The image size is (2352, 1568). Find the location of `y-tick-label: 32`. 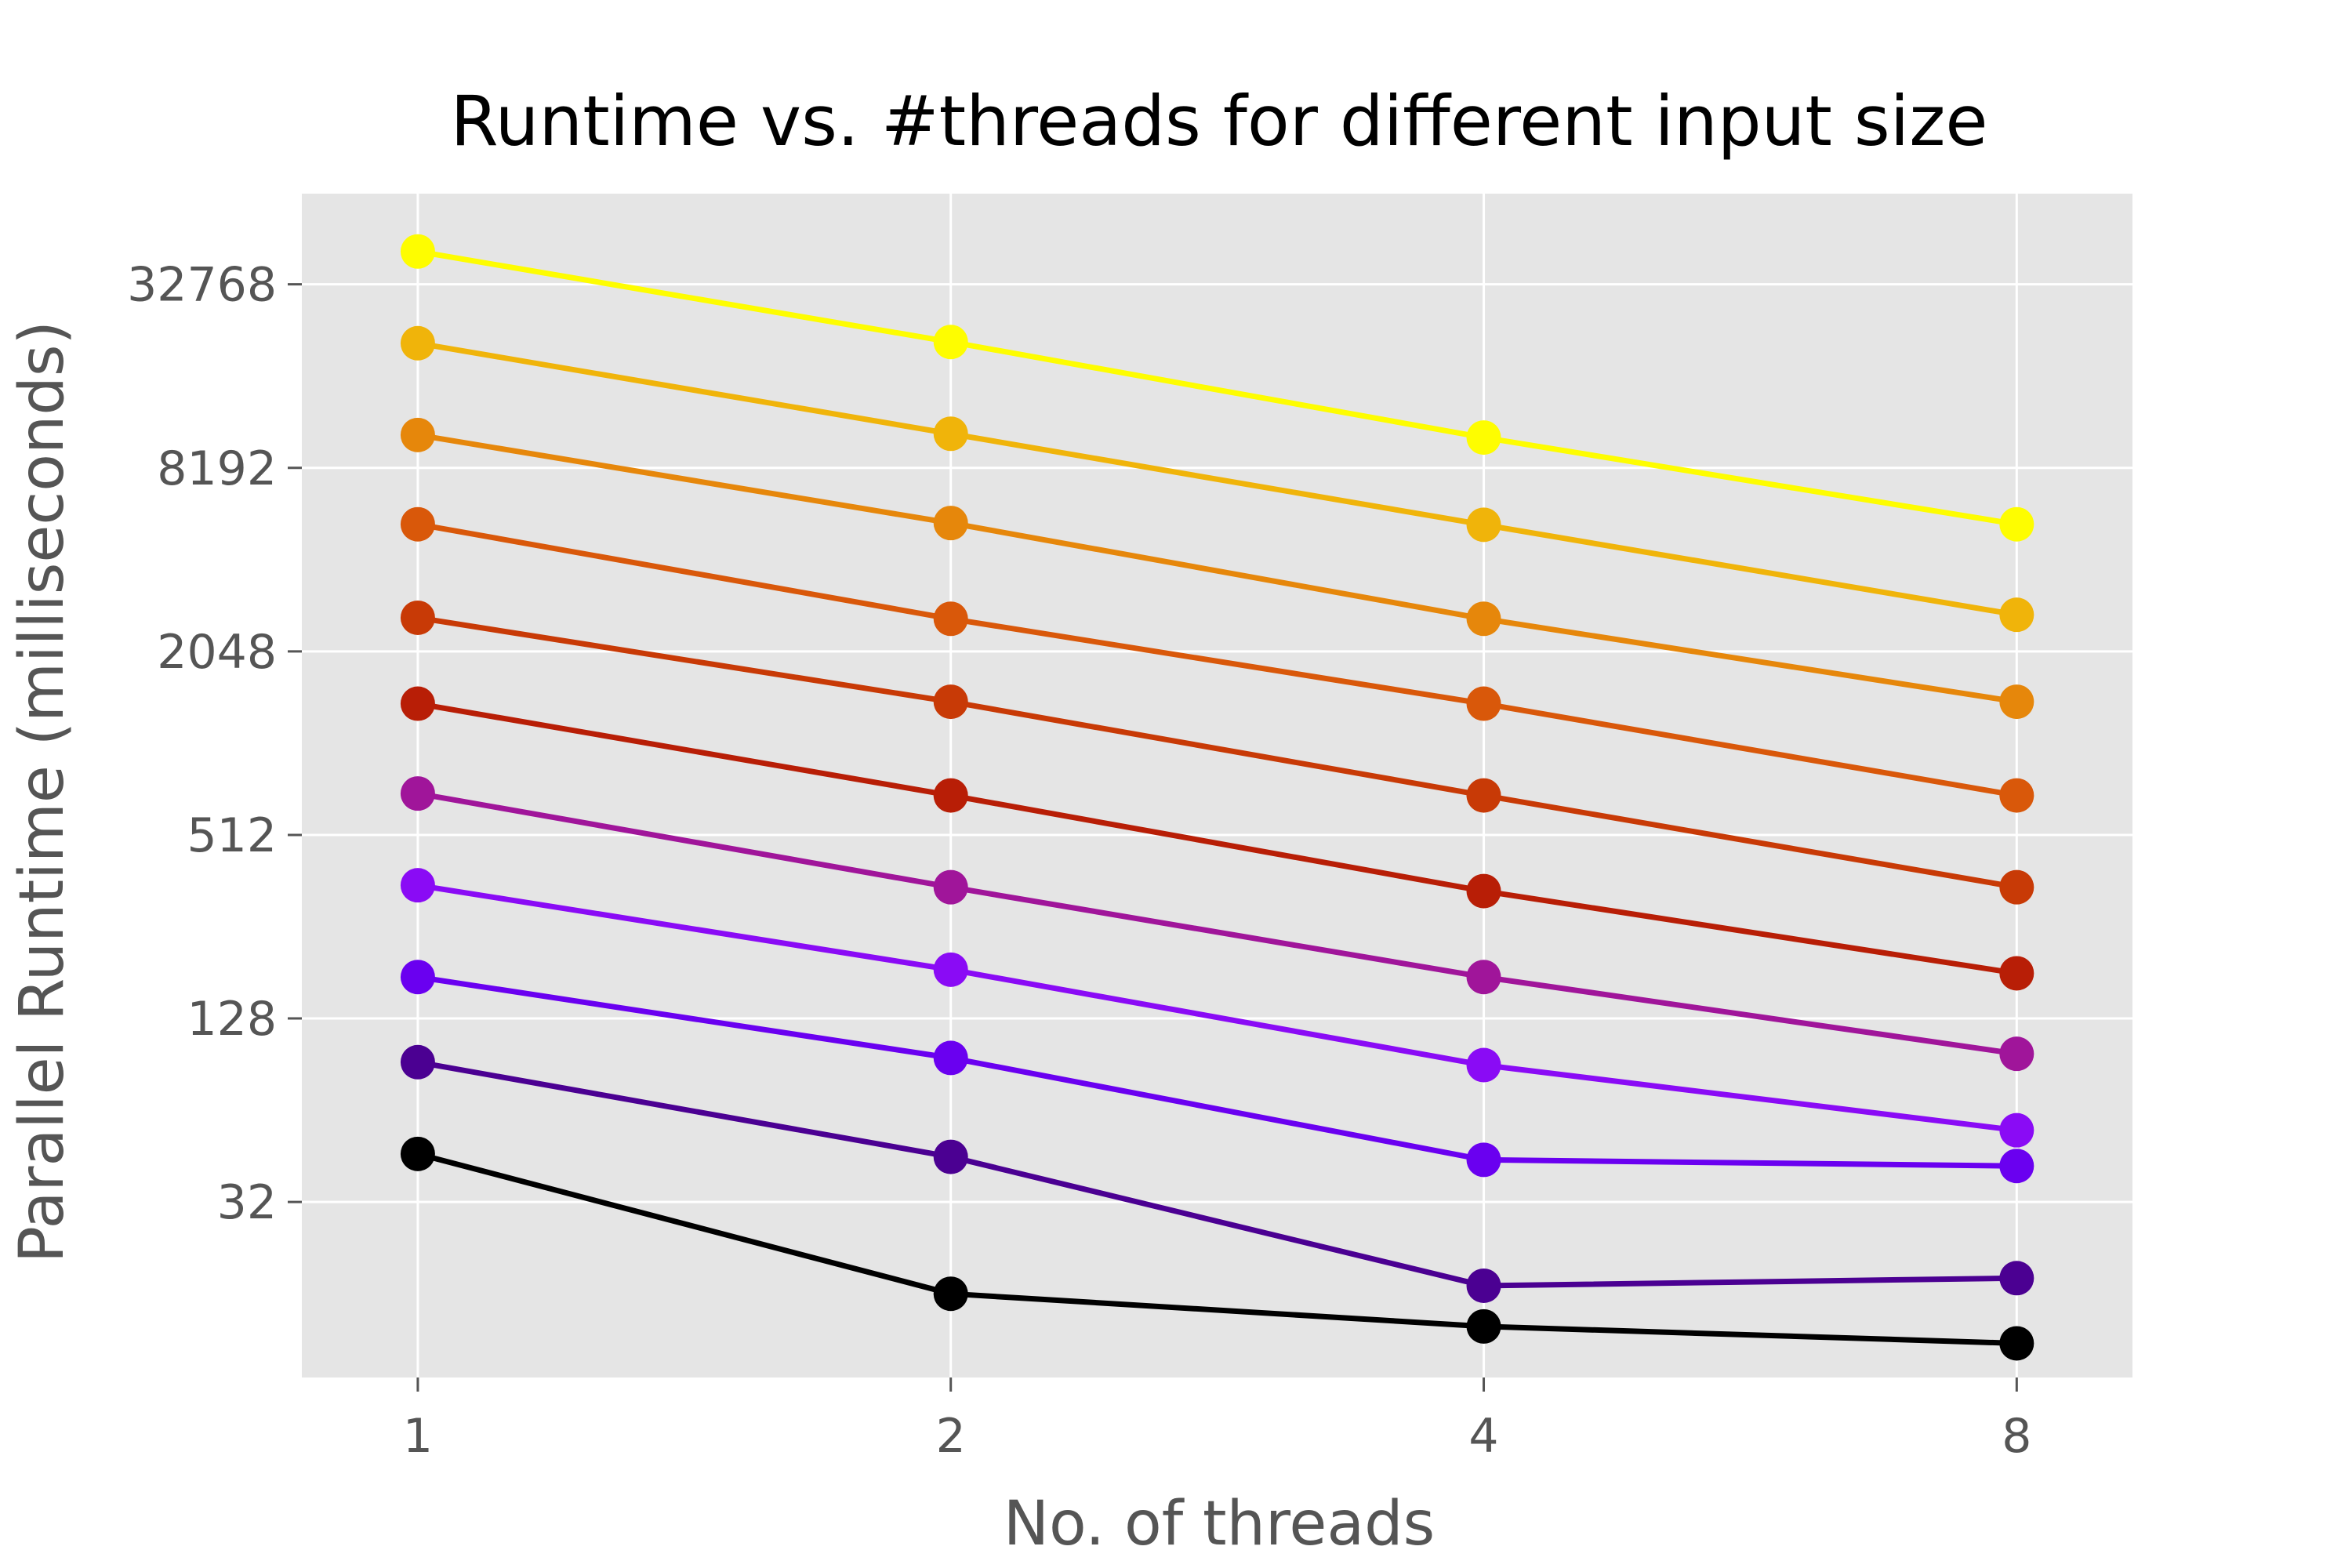

y-tick-label: 32 is located at coordinates (247, 1202).